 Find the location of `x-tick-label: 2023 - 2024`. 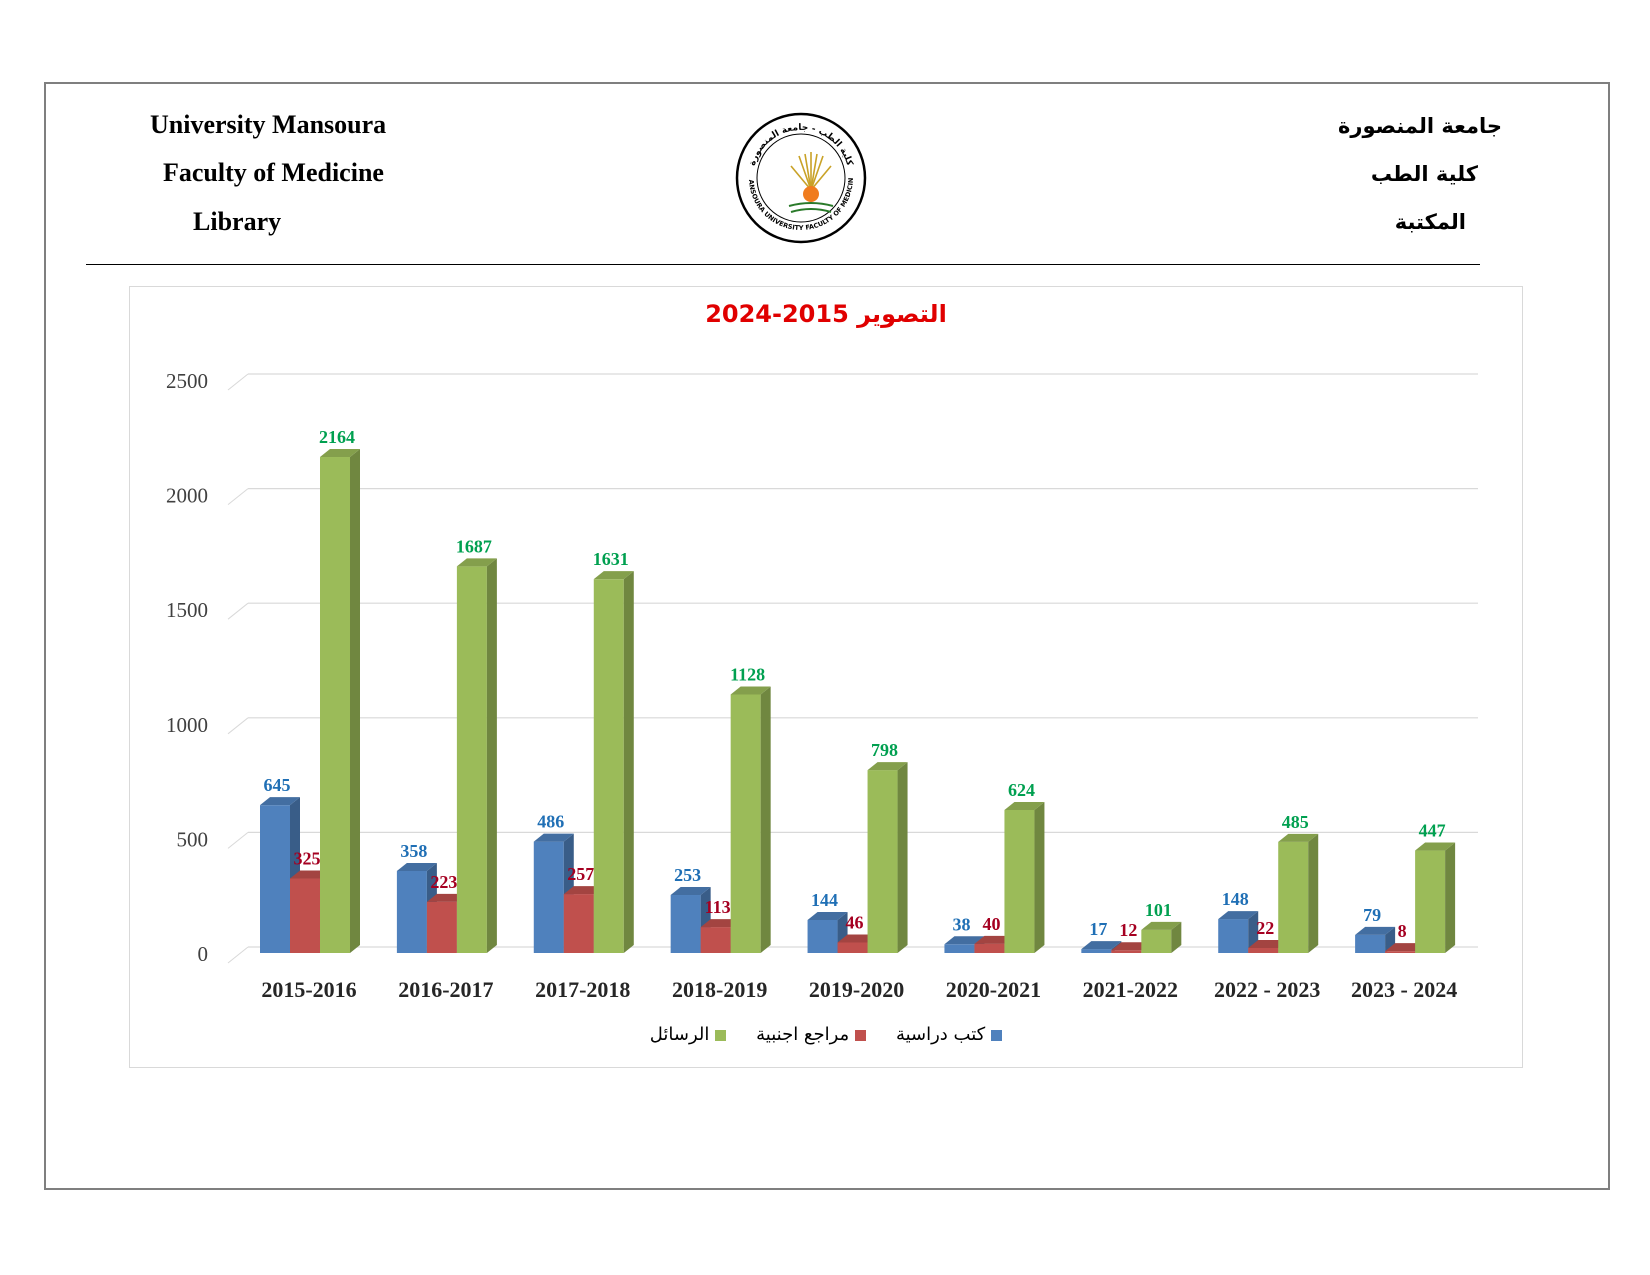

x-tick-label: 2023 - 2024 is located at coordinates (1404, 989).